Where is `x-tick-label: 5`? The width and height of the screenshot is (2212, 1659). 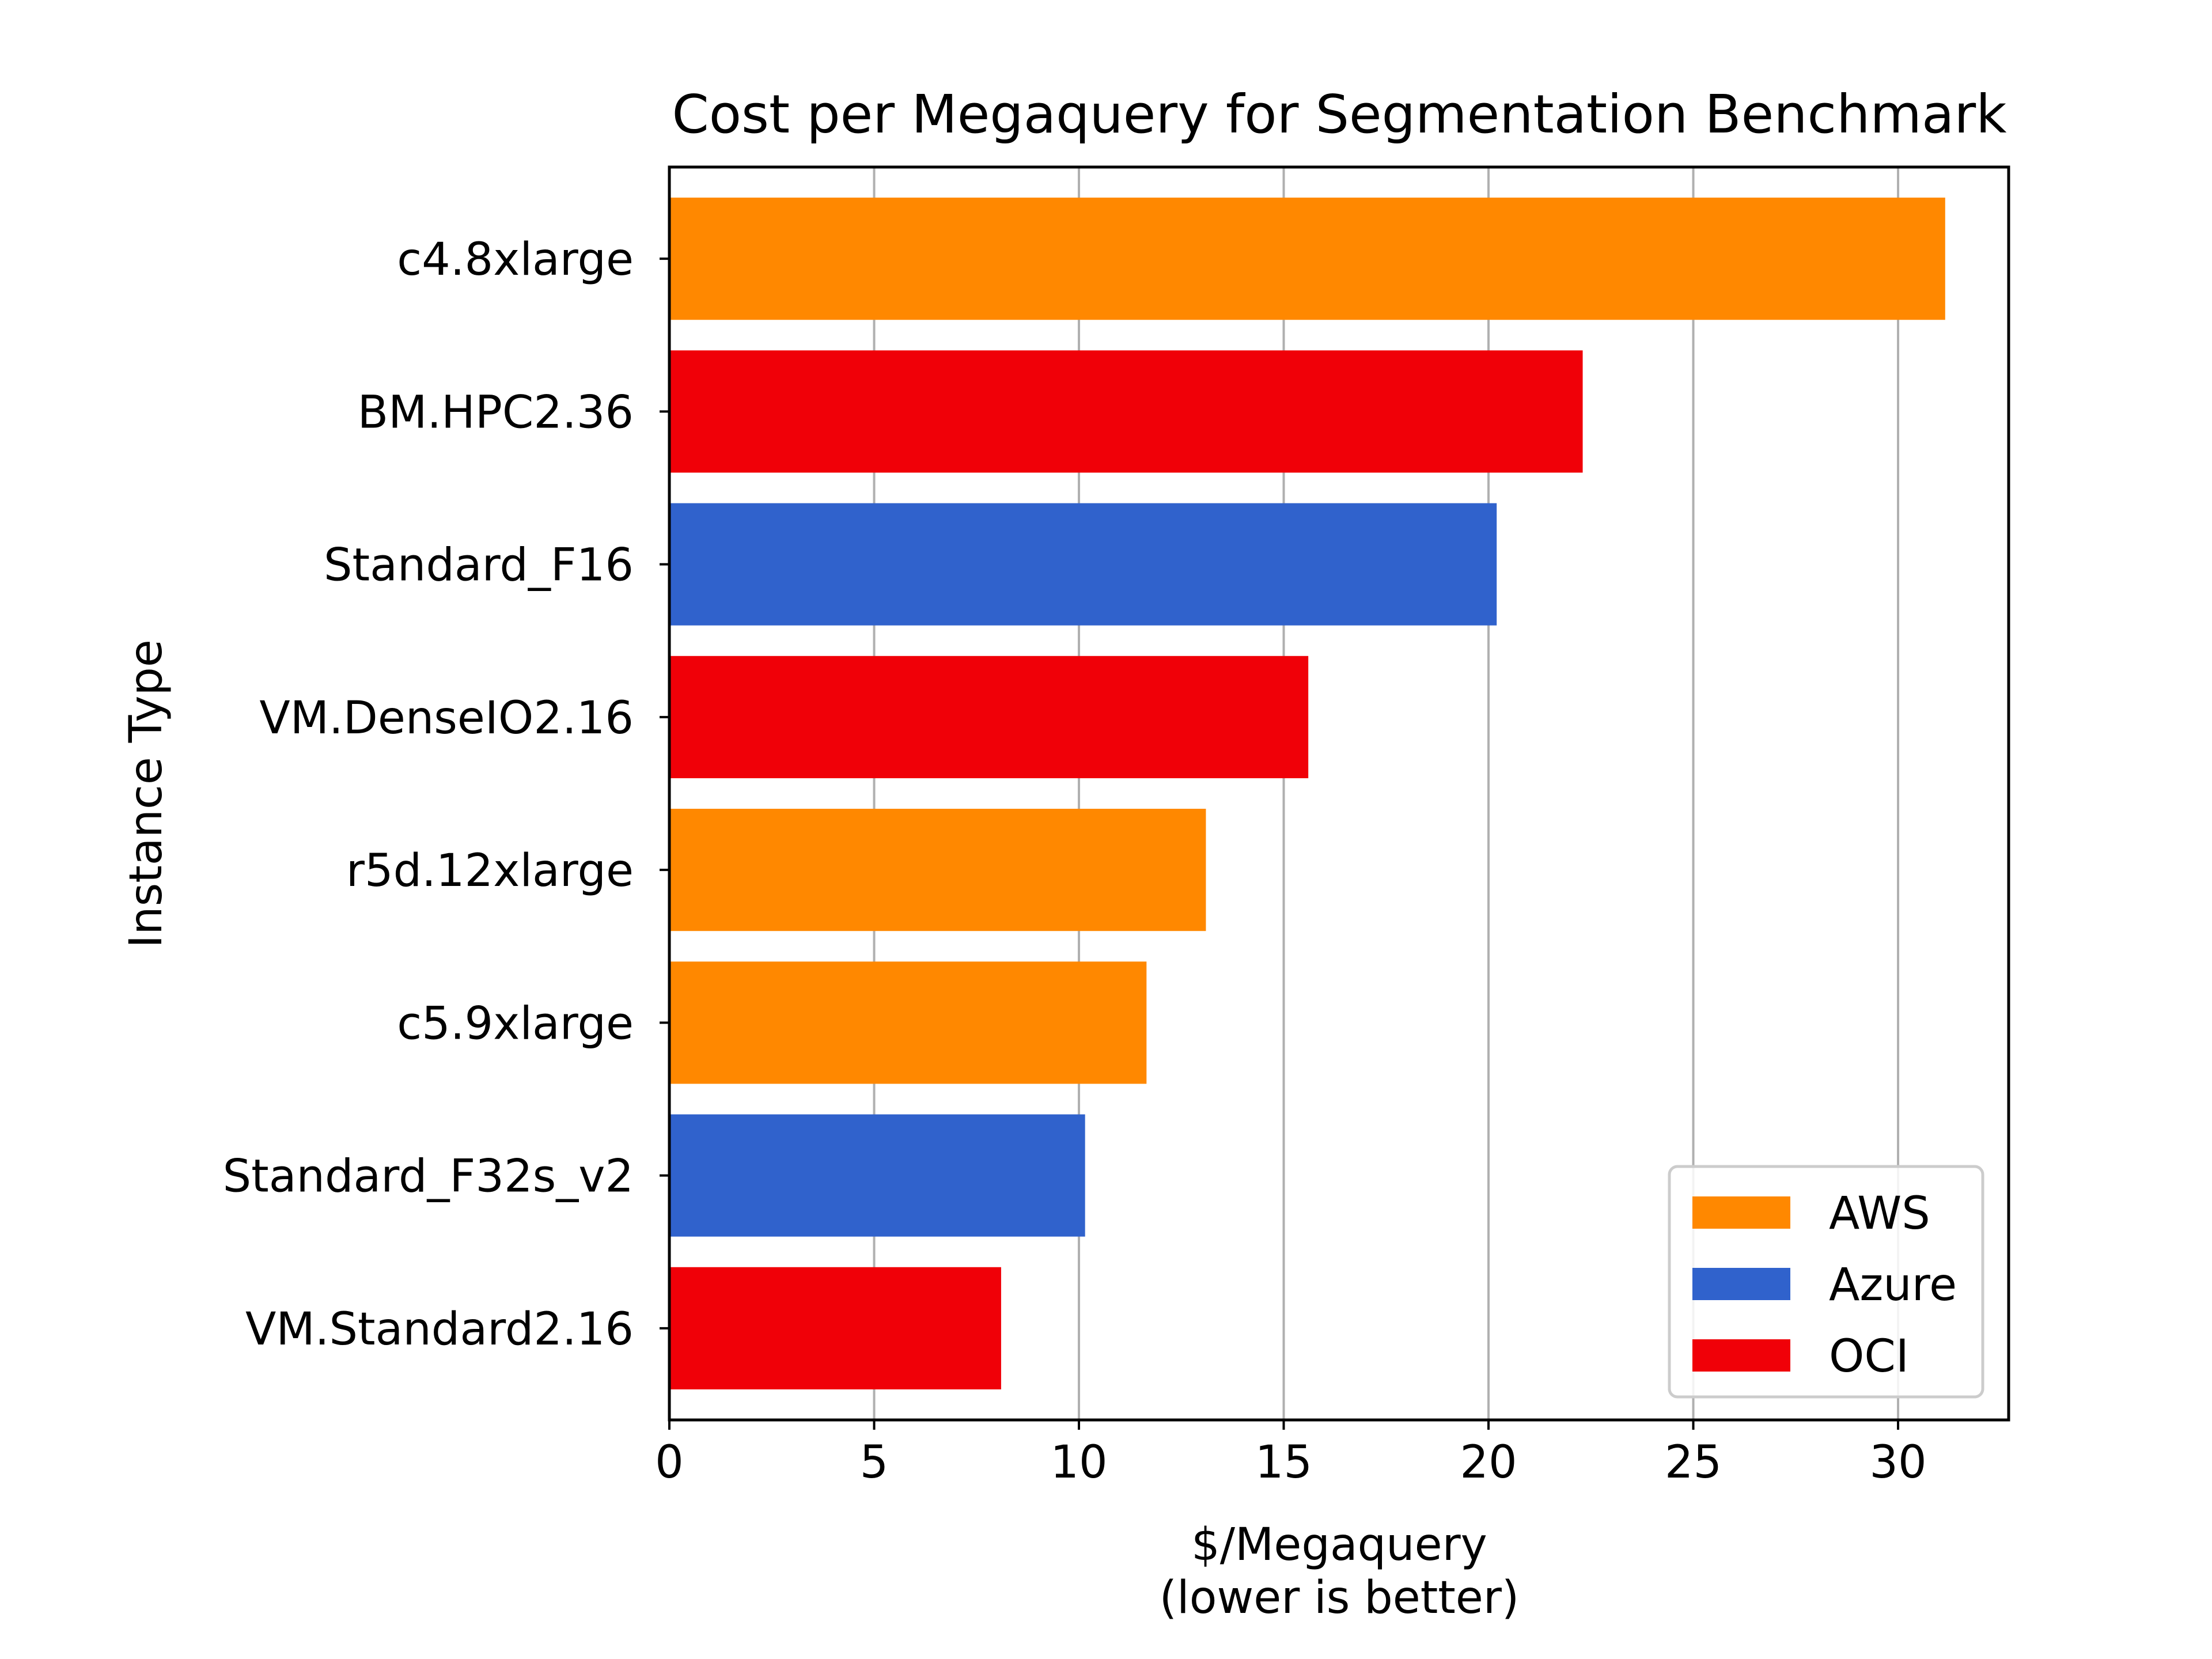 x-tick-label: 5 is located at coordinates (874, 1462).